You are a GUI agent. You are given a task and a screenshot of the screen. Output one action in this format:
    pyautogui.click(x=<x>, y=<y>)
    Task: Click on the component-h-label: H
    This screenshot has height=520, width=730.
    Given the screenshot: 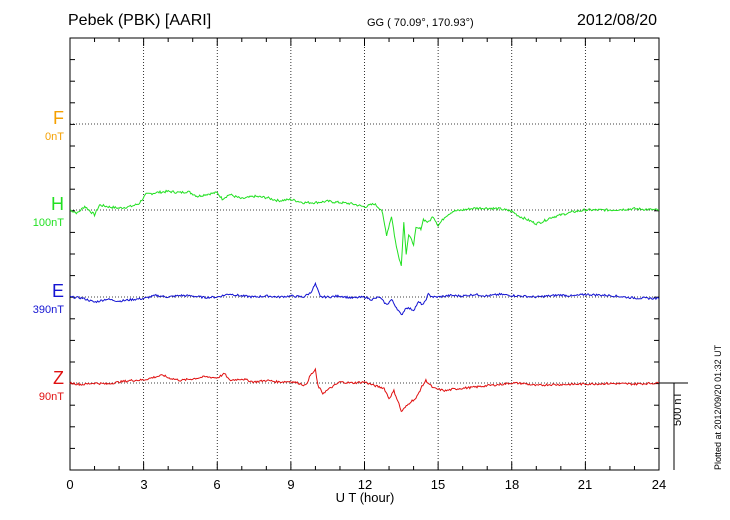 What is the action you would take?
    pyautogui.click(x=57, y=204)
    